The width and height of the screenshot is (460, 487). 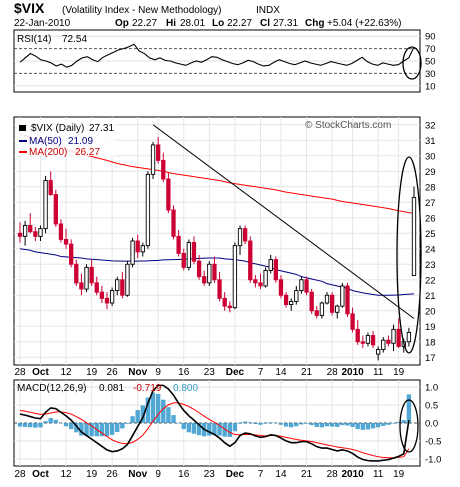 I want to click on legend-ma50-label: MA(50), so click(x=45, y=141).